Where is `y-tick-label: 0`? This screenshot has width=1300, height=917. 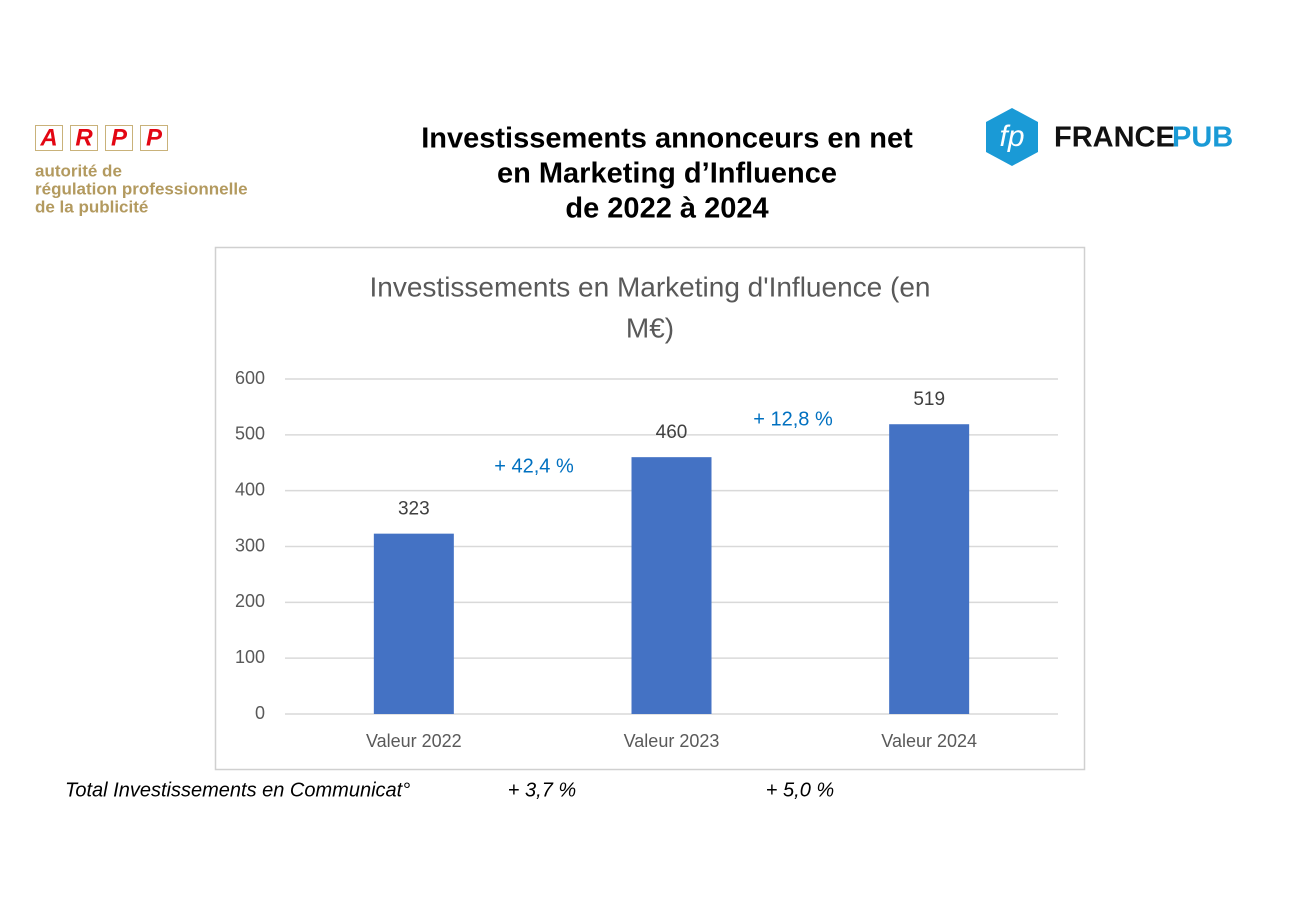
y-tick-label: 0 is located at coordinates (260, 713).